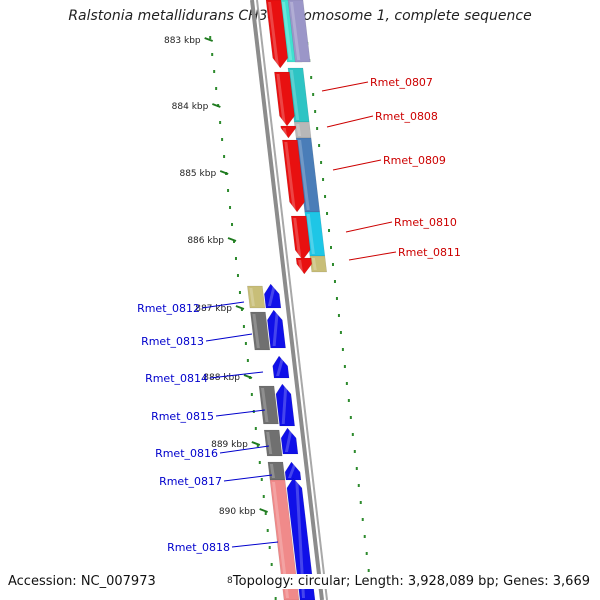  What do you see at coordinates (198, 547) in the screenshot?
I see `gene-label-reverse: Rmet_0818` at bounding box center [198, 547].